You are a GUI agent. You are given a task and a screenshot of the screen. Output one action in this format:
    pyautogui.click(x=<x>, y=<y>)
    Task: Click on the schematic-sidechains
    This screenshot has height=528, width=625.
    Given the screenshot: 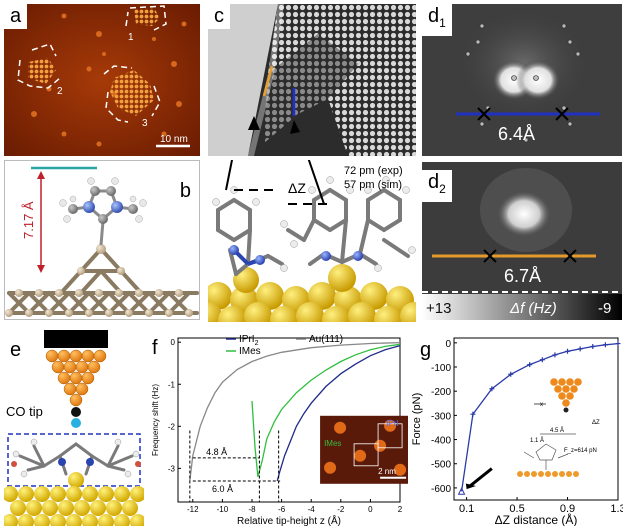 What is the action you would take?
    pyautogui.click(x=546, y=455)
    